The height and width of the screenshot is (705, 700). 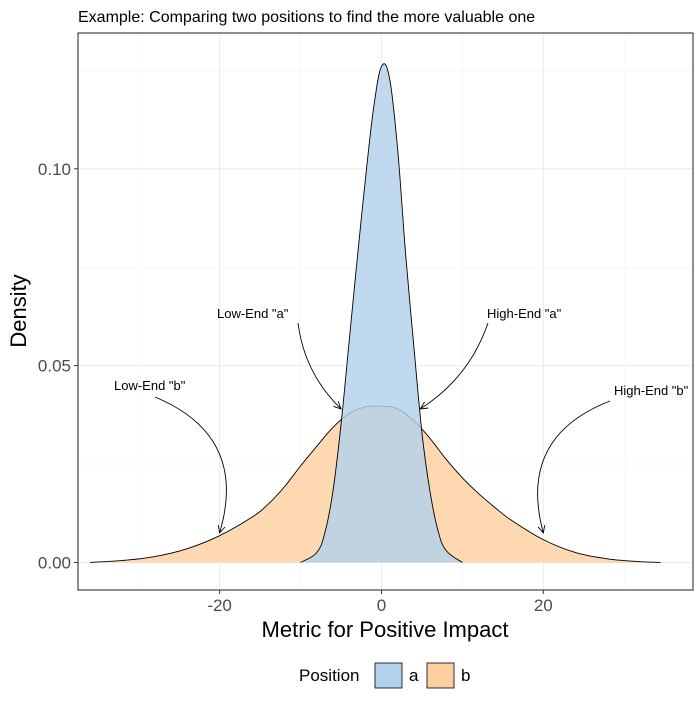 What do you see at coordinates (414, 675) in the screenshot?
I see `legend-label-a: a` at bounding box center [414, 675].